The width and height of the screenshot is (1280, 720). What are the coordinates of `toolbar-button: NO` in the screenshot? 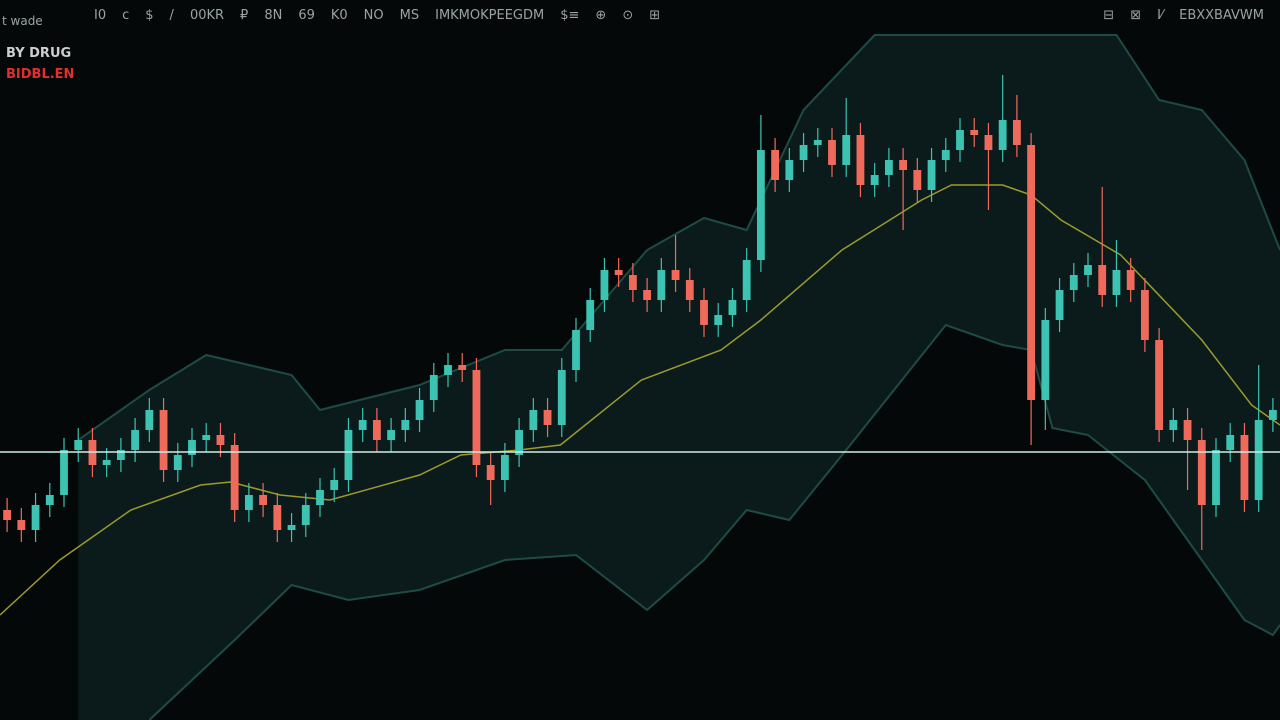 It's located at (373, 15).